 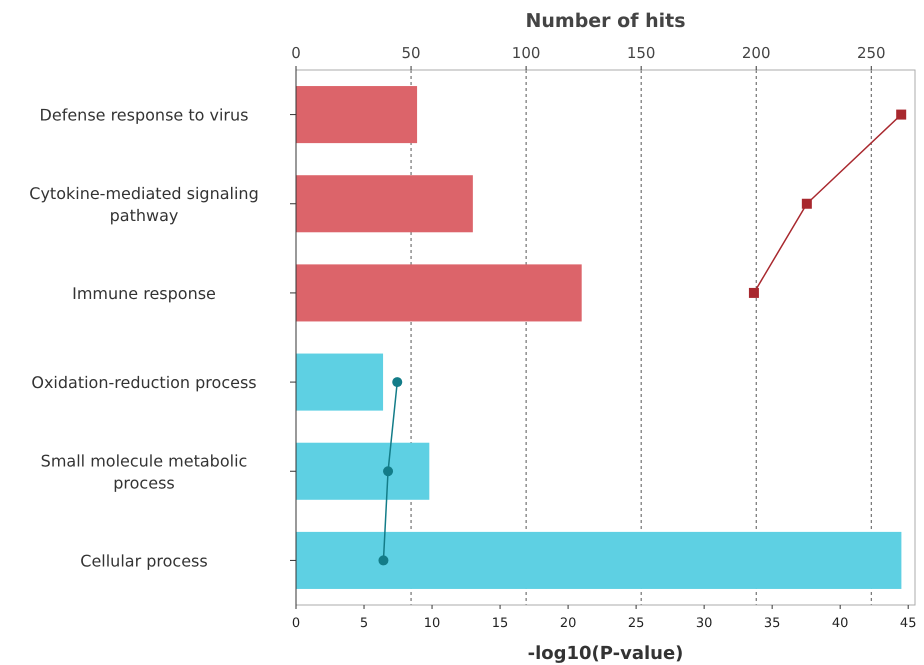 What do you see at coordinates (411, 53) in the screenshot?
I see `x2-tick-label: 50` at bounding box center [411, 53].